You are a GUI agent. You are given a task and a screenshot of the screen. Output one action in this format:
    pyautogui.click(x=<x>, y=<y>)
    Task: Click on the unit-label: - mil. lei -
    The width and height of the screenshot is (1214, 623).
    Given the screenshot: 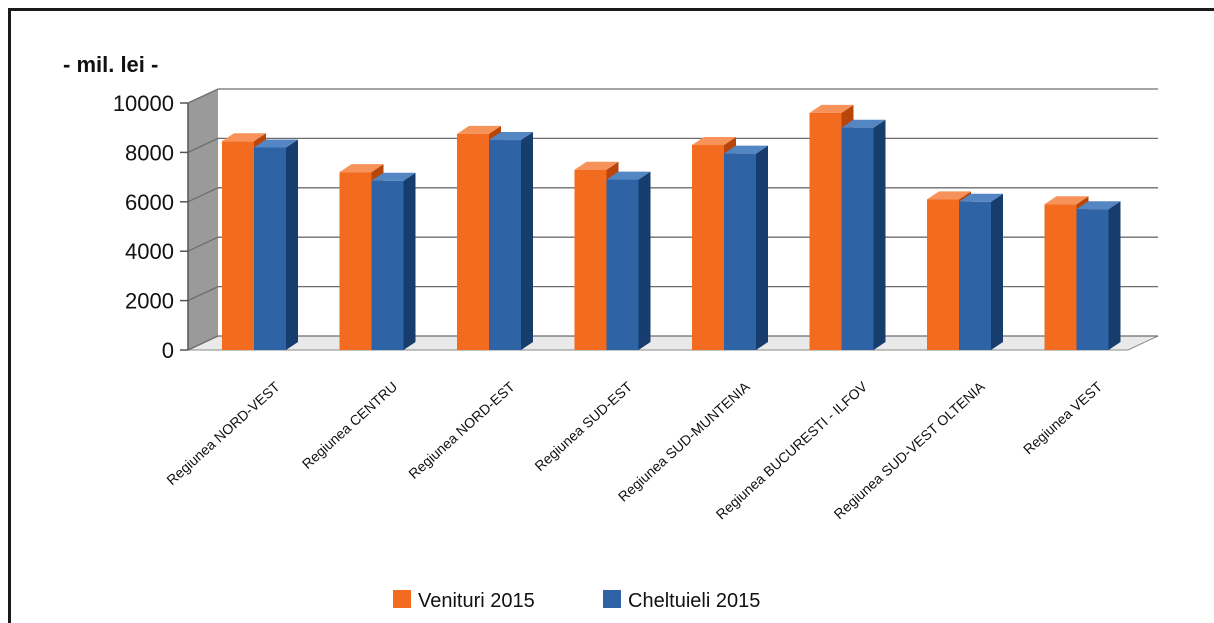 What is the action you would take?
    pyautogui.click(x=110, y=64)
    